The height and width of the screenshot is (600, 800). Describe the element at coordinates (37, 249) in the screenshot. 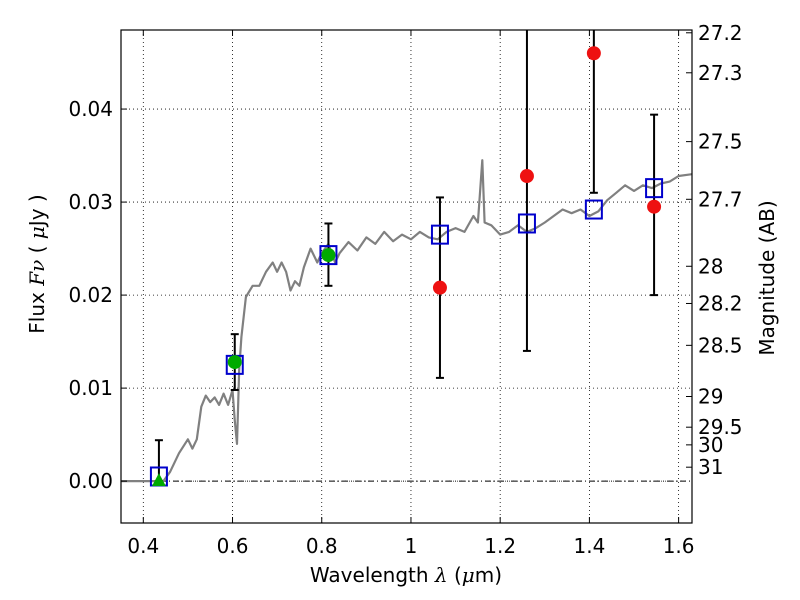

I see `y-axis-title-part: (` at that location.